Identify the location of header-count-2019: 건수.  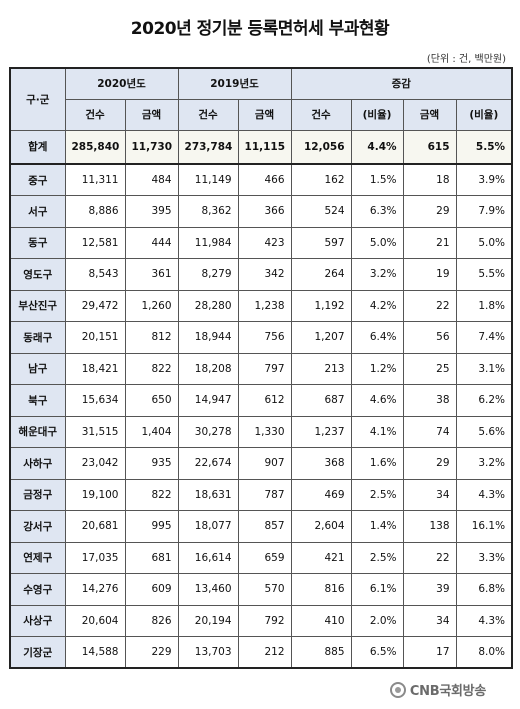
(208, 114).